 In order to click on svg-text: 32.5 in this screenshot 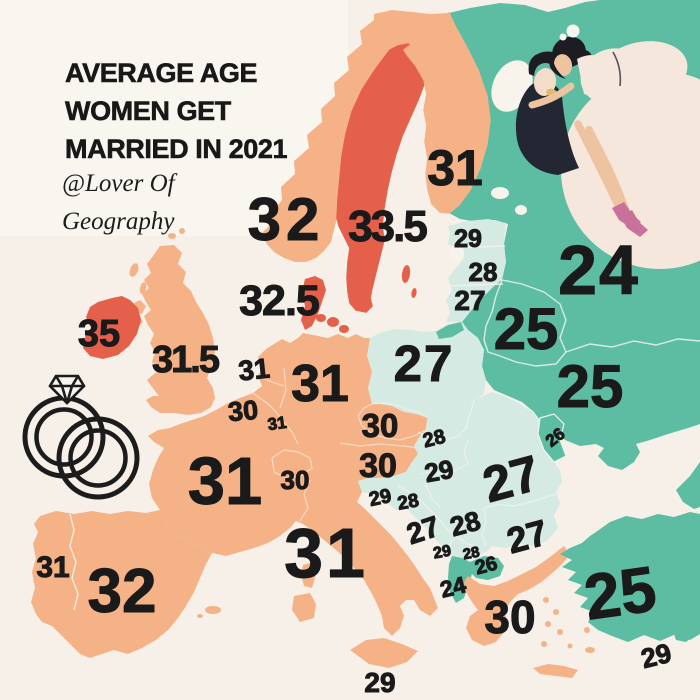, I will do `click(279, 301)`.